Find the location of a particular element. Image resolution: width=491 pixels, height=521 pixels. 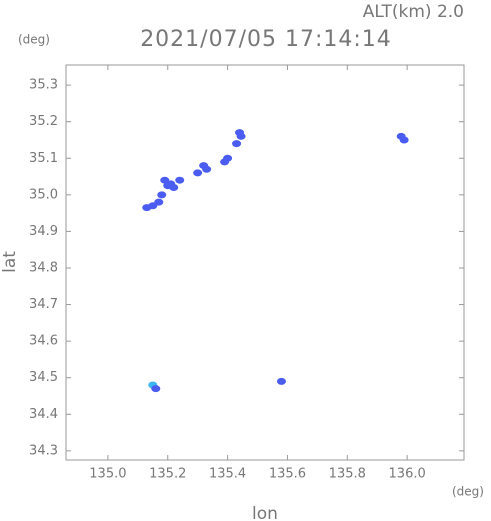

x-tick-label: 135.8 is located at coordinates (347, 474).